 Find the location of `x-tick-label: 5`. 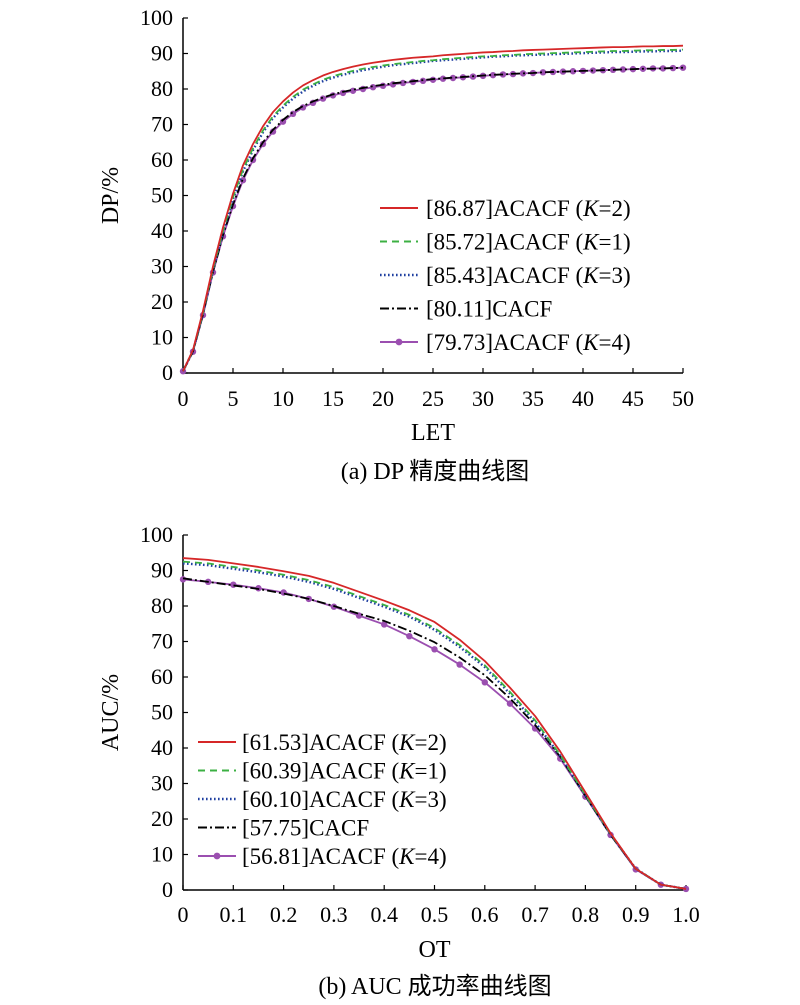

x-tick-label: 5 is located at coordinates (233, 398).